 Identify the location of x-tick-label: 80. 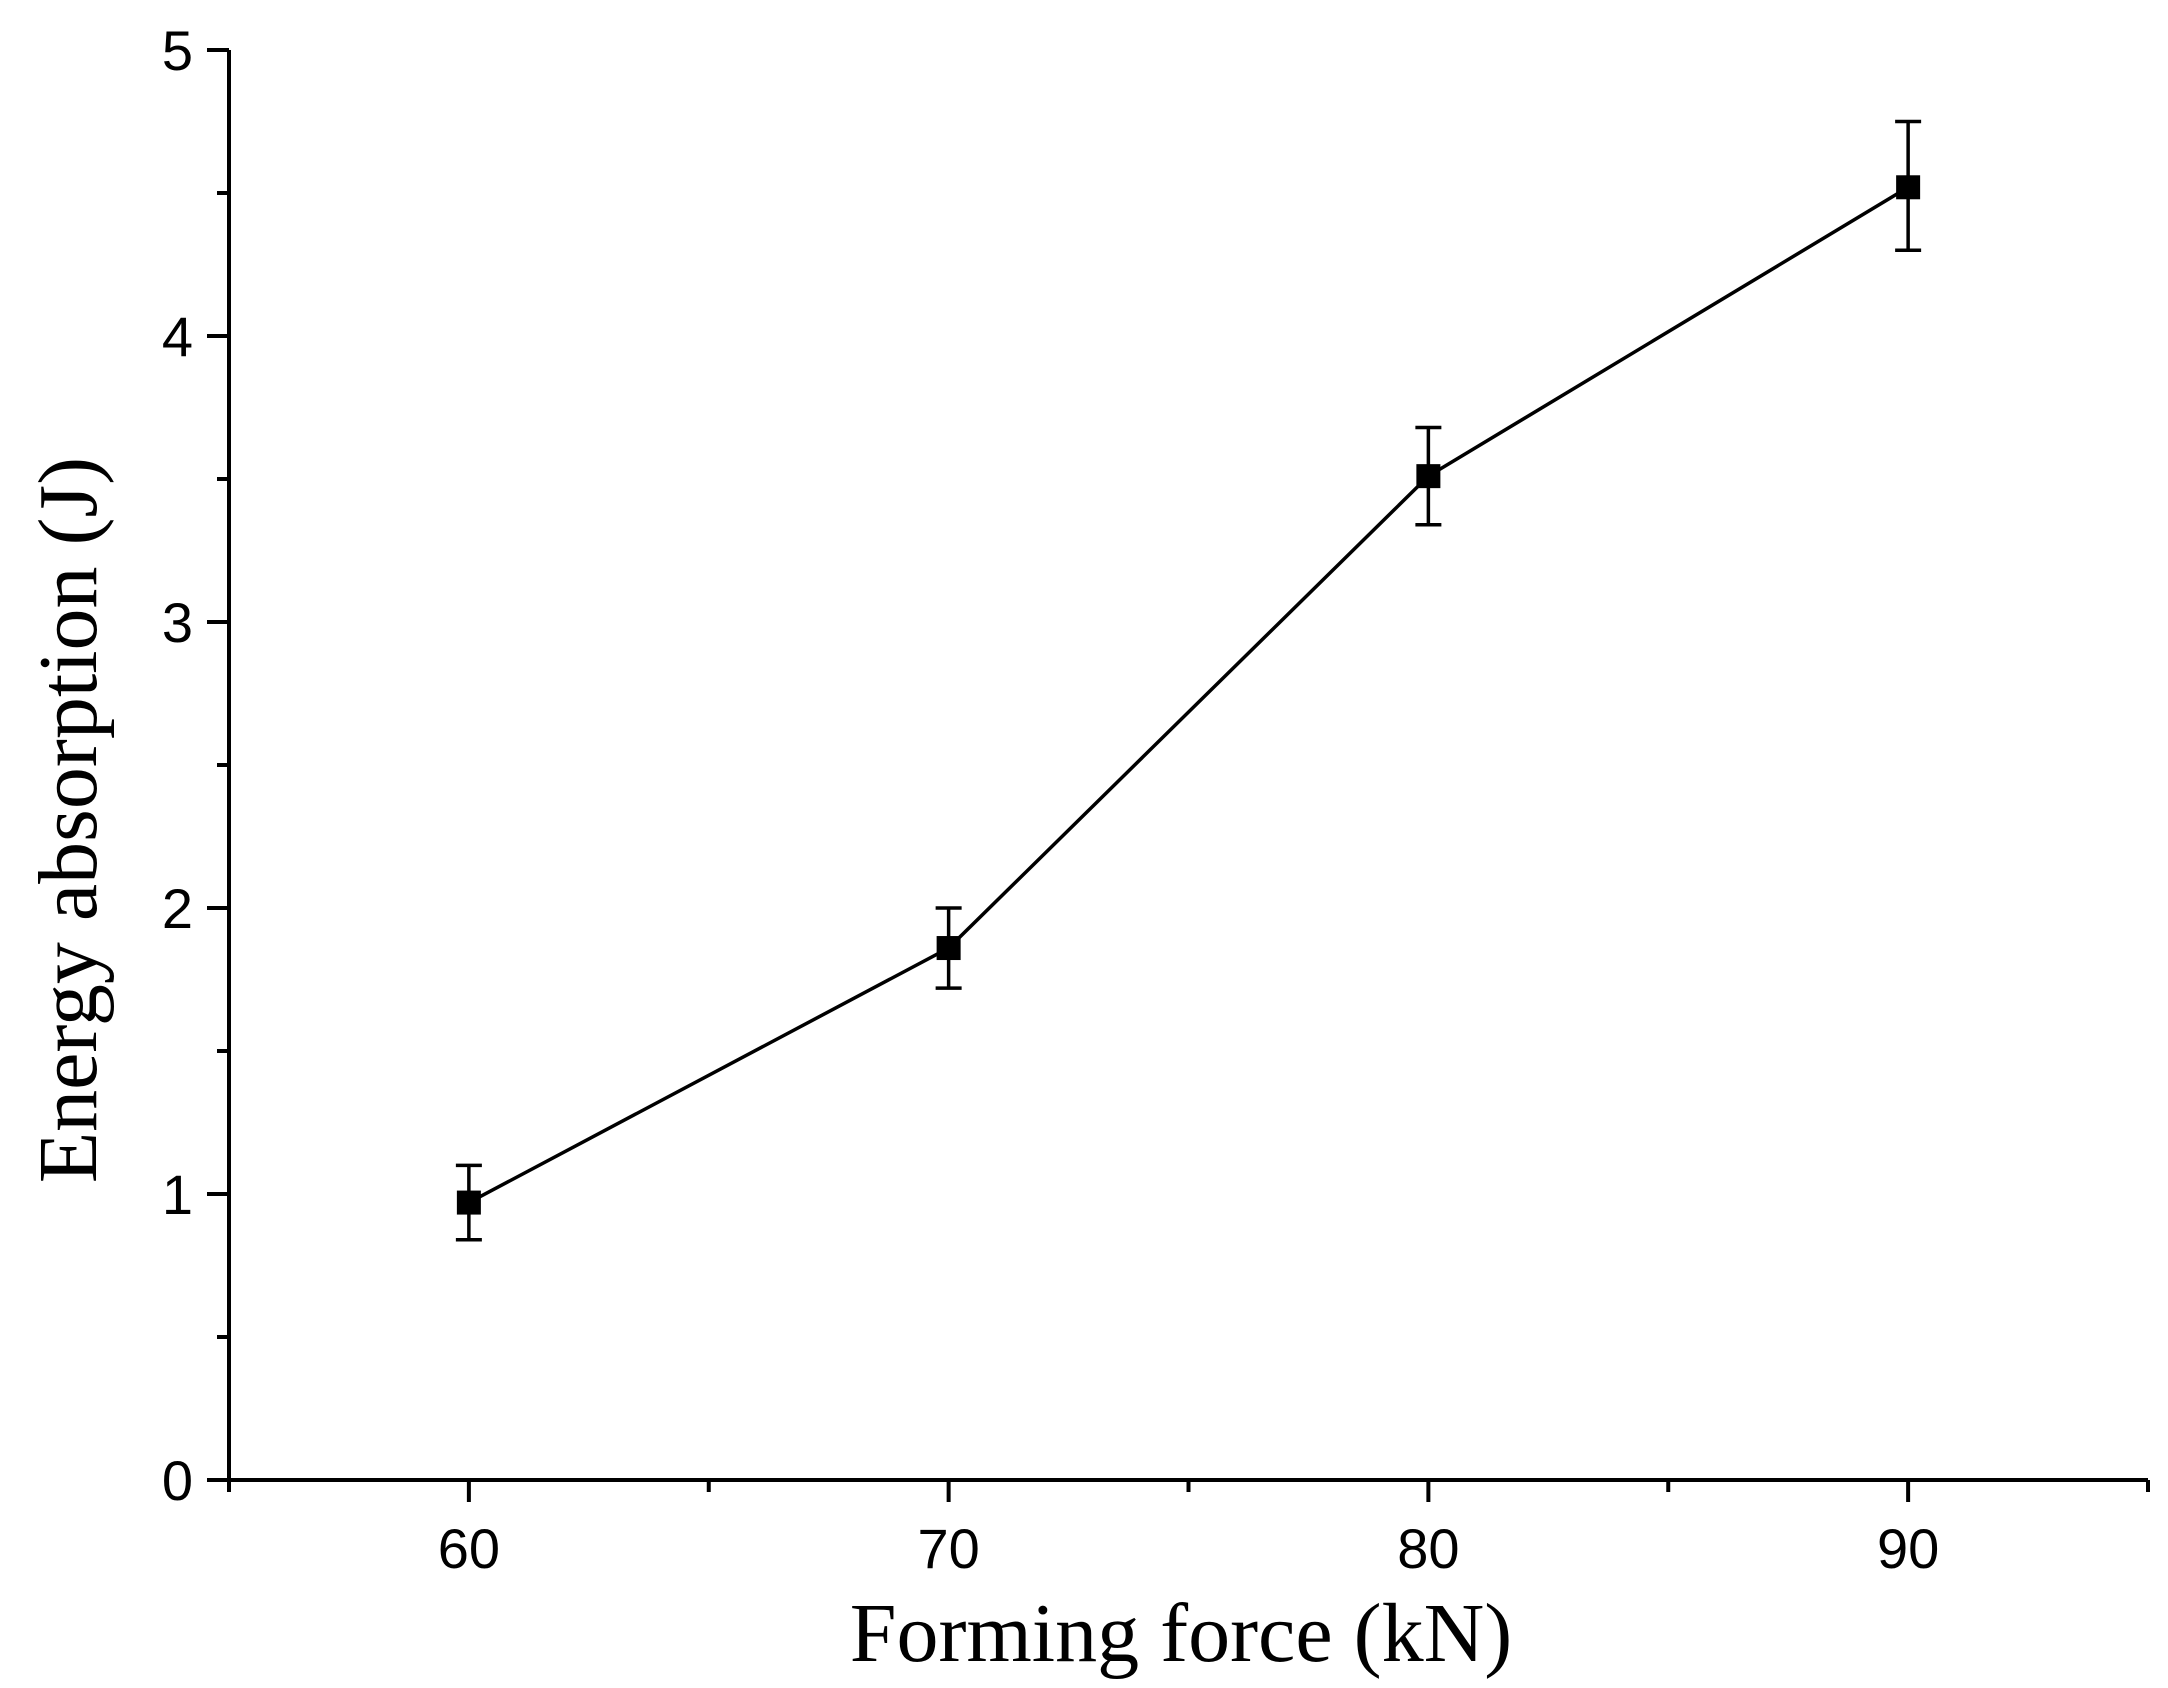
(1428, 1548).